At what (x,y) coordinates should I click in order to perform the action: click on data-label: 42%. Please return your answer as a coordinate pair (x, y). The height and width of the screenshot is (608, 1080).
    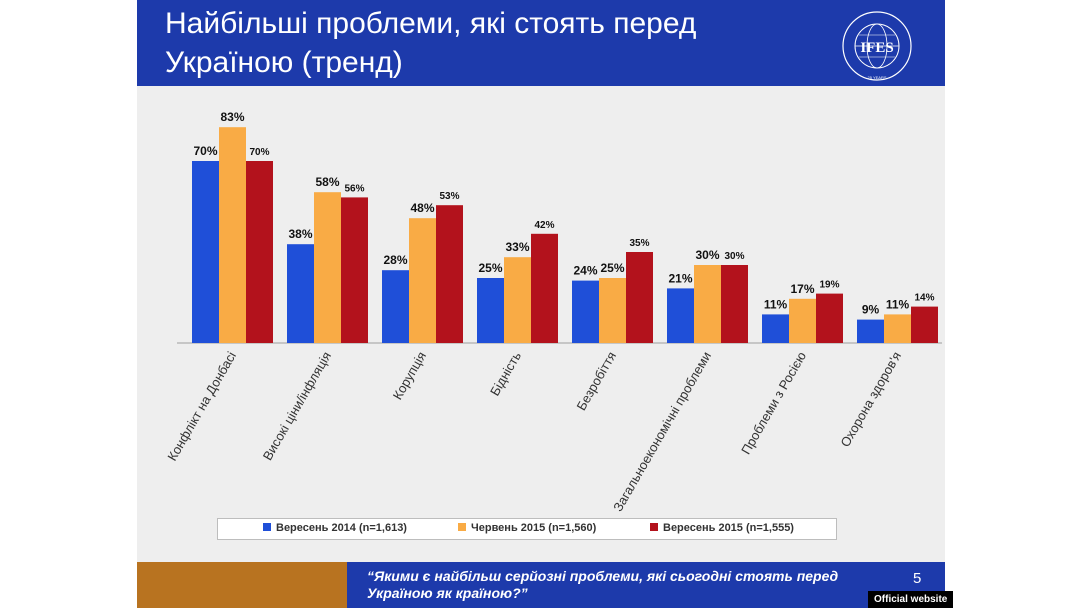
    Looking at the image, I should click on (544, 225).